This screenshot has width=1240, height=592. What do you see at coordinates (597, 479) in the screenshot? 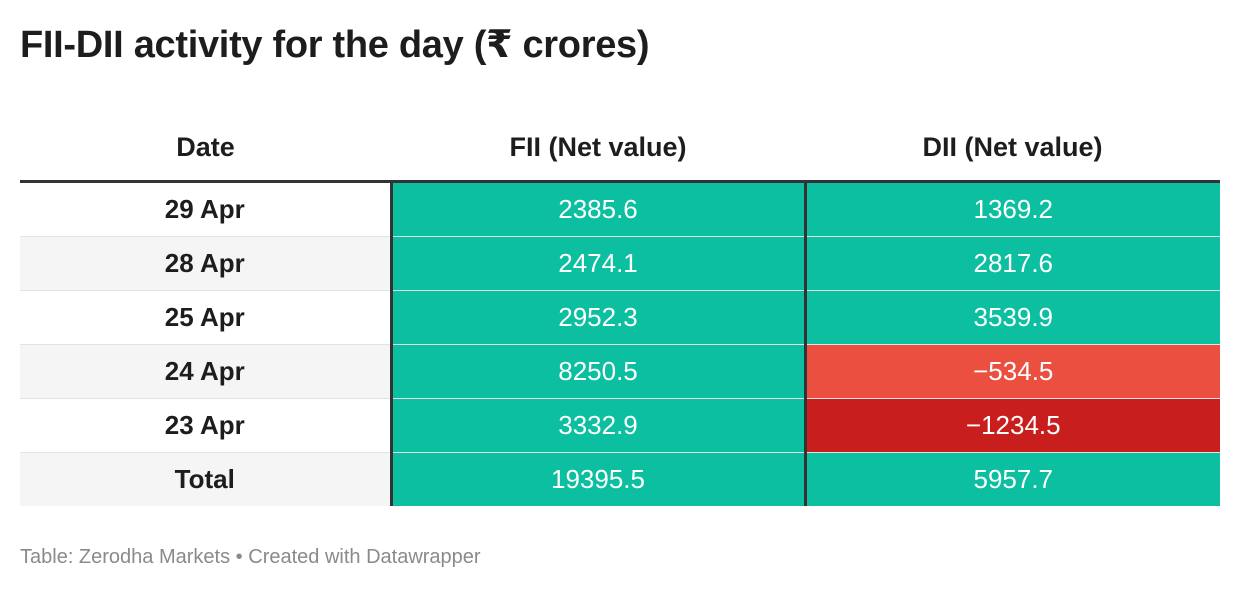
I see `fii-value-cell: 19395.5` at bounding box center [597, 479].